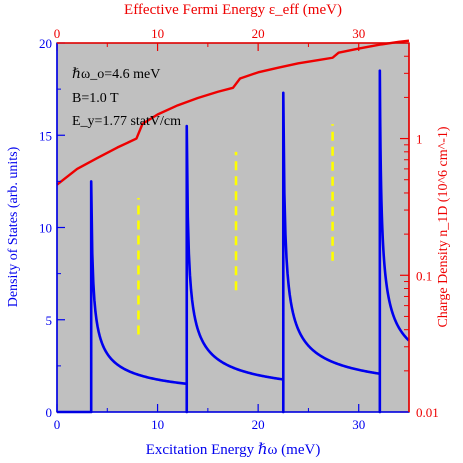  I want to click on y-left-tick-label: 15, so click(45, 135).